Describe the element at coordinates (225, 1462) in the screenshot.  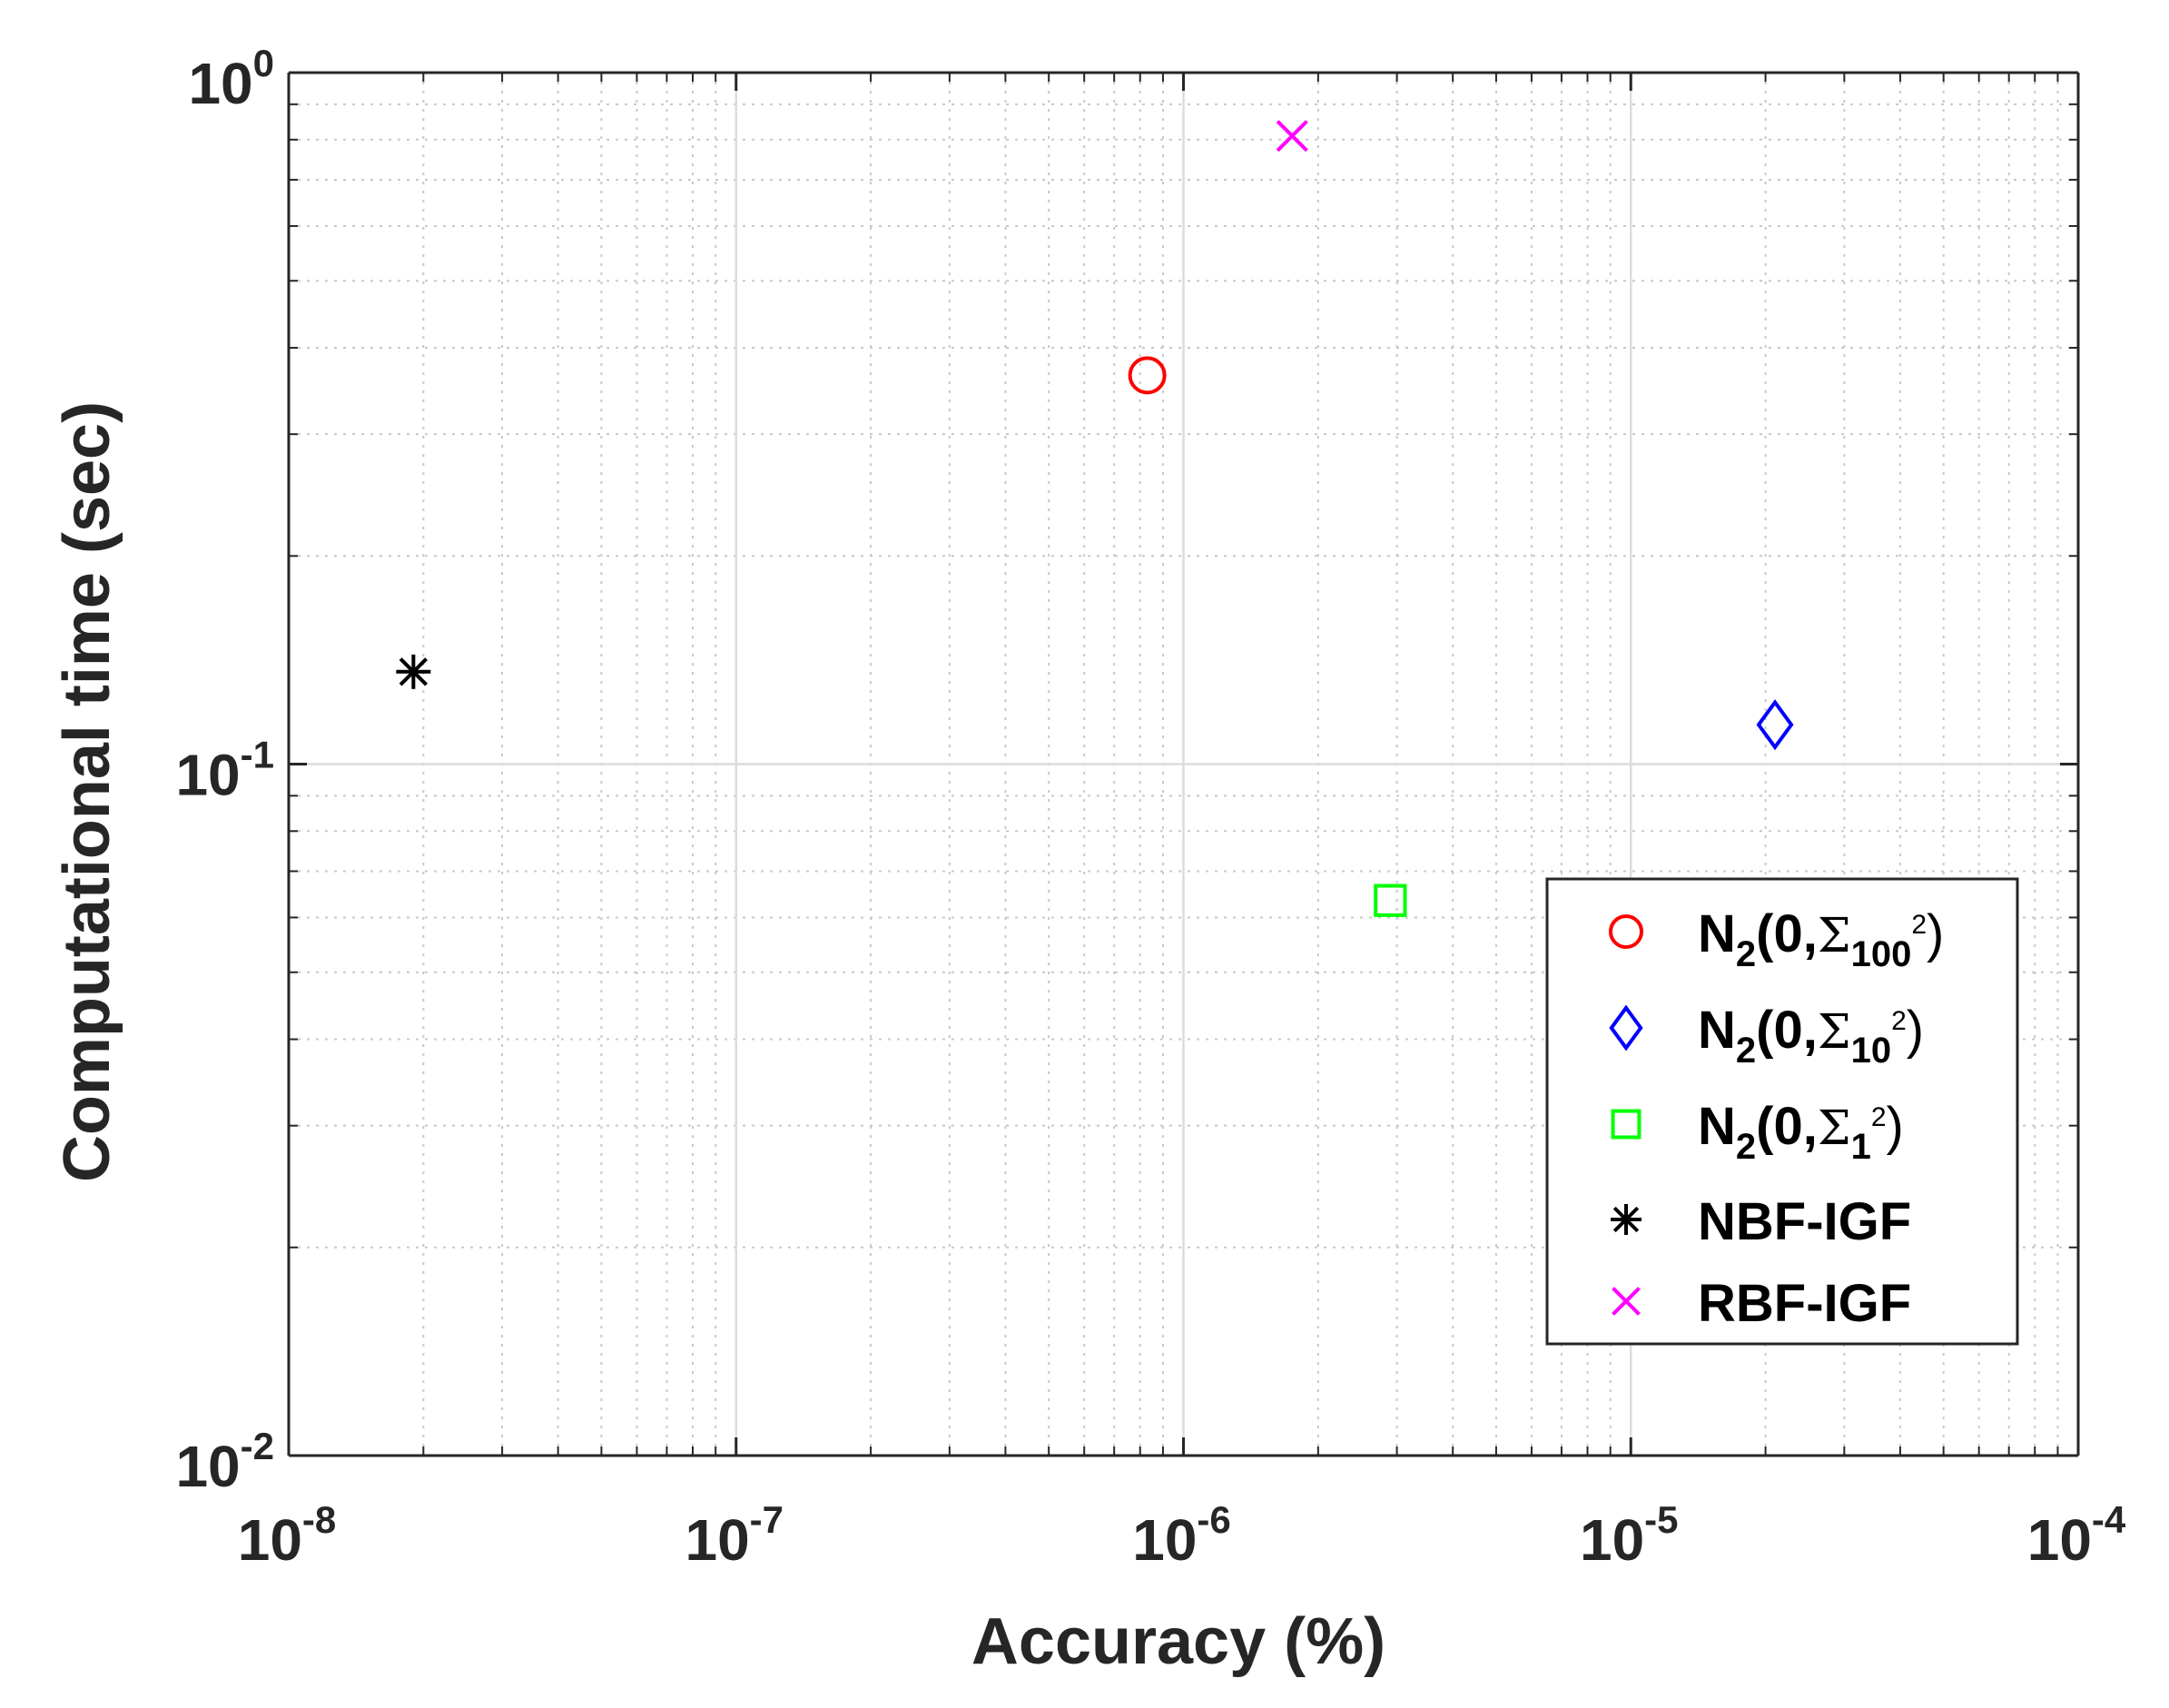
I see `y-tick-label: 10⁻²` at that location.